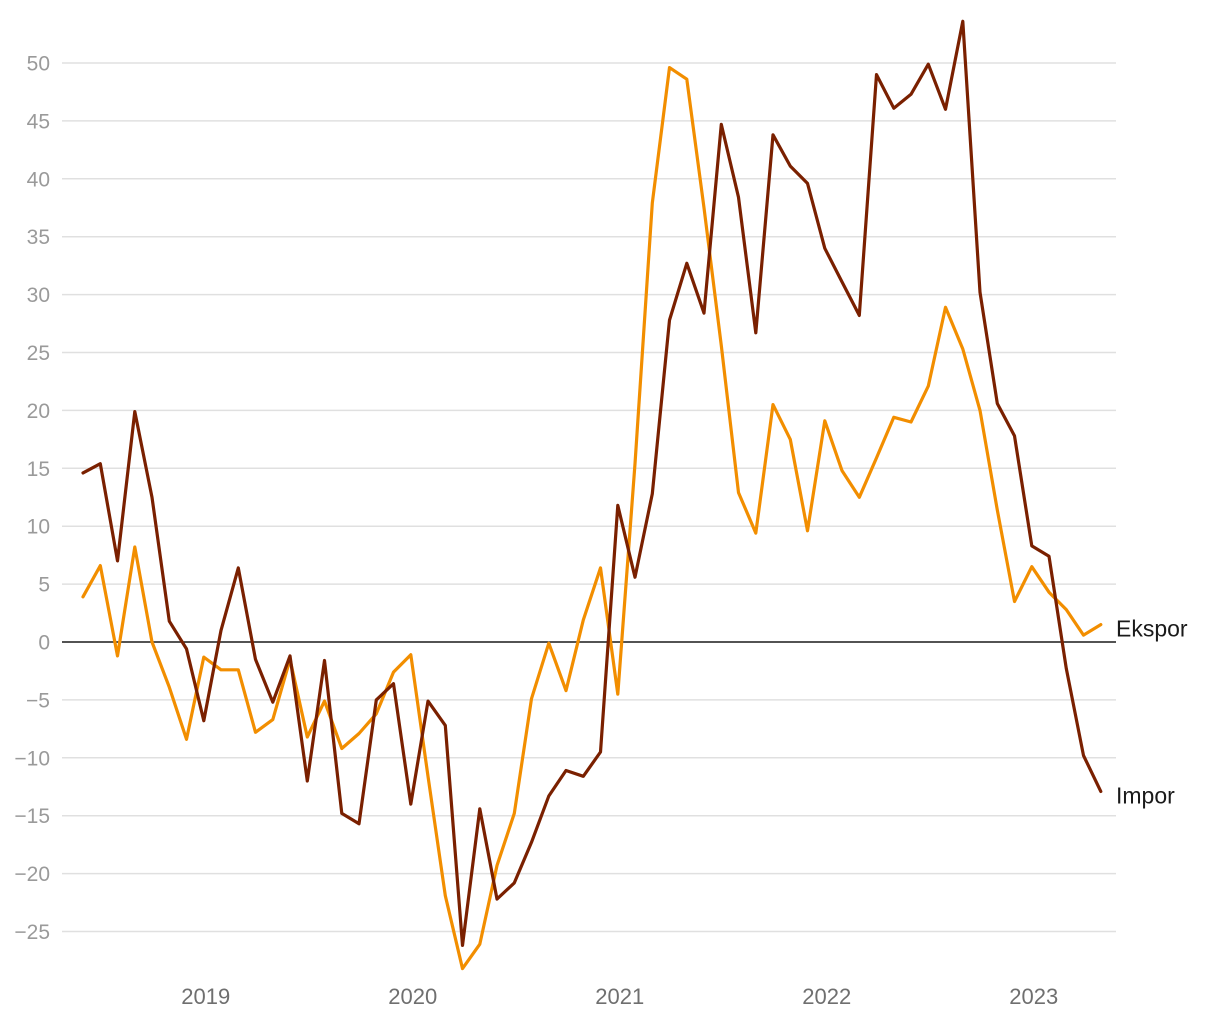 The image size is (1220, 1020). What do you see at coordinates (1145, 795) in the screenshot?
I see `series-label-impor: Impor` at bounding box center [1145, 795].